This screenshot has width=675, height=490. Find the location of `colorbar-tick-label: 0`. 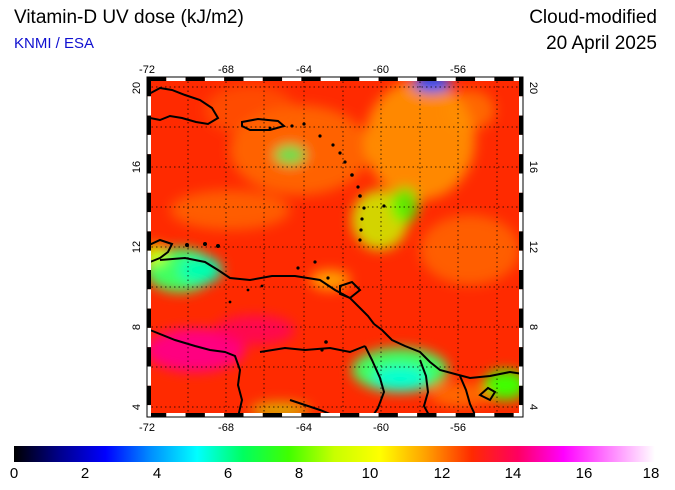

colorbar-tick-label: 0 is located at coordinates (14, 473).